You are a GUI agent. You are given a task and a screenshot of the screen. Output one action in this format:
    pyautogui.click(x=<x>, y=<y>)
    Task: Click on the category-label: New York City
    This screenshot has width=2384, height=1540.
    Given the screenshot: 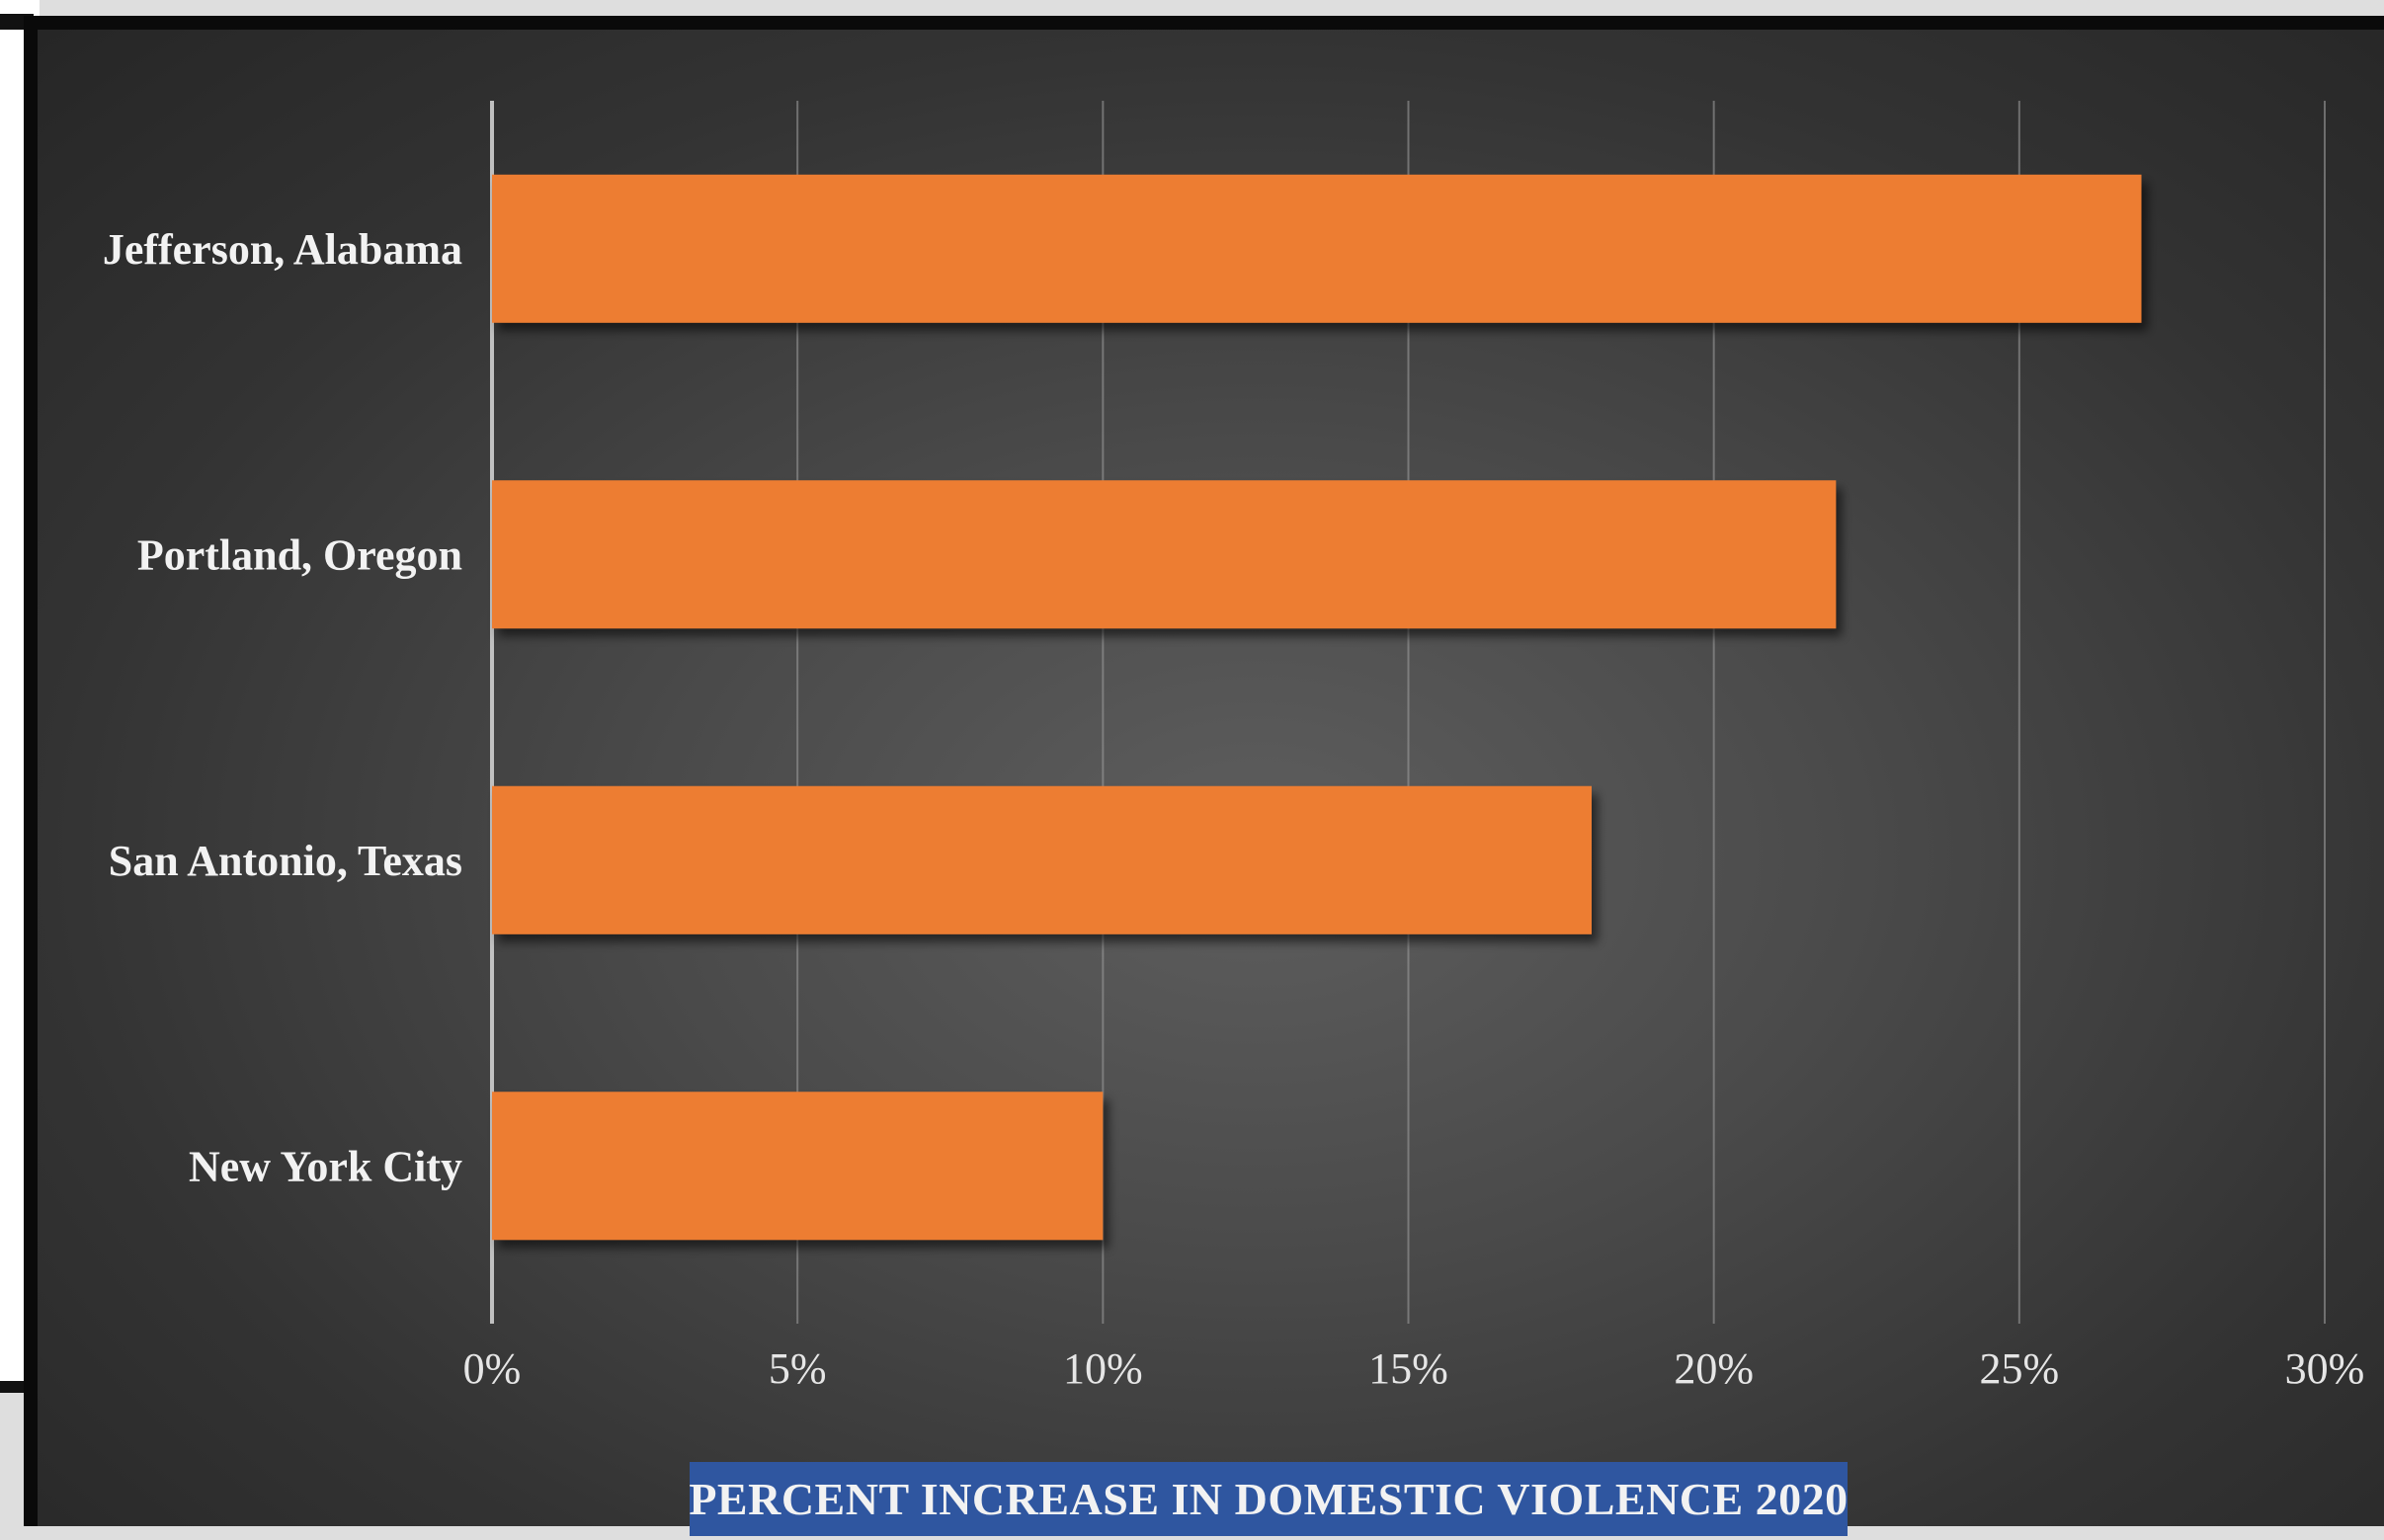 What is the action you would take?
    pyautogui.click(x=325, y=1166)
    